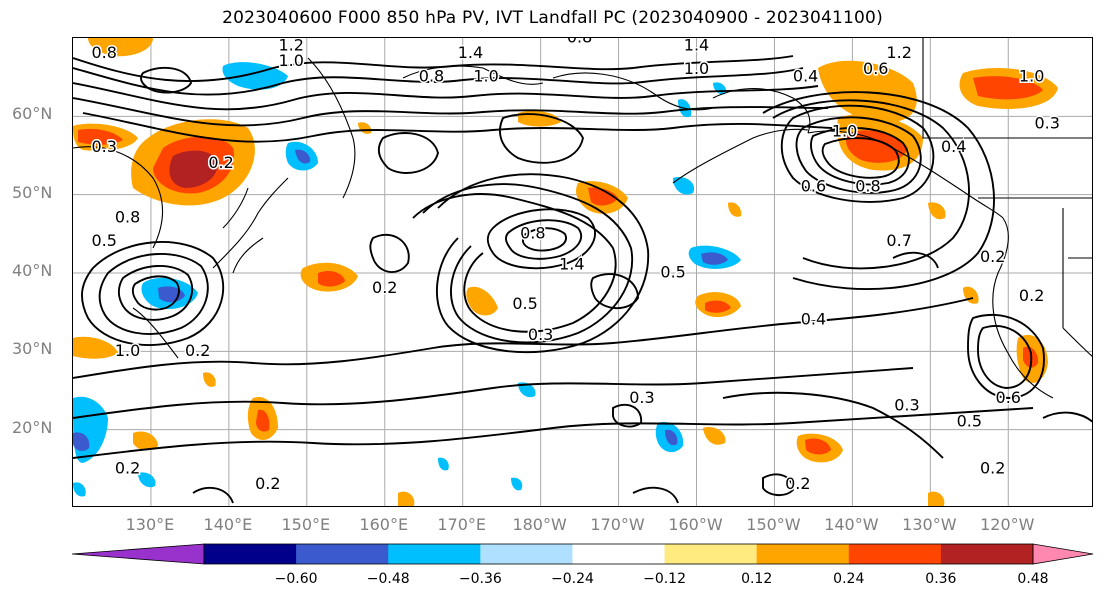  What do you see at coordinates (941, 579) in the screenshot?
I see `colorbar-tick-label: 0.36` at bounding box center [941, 579].